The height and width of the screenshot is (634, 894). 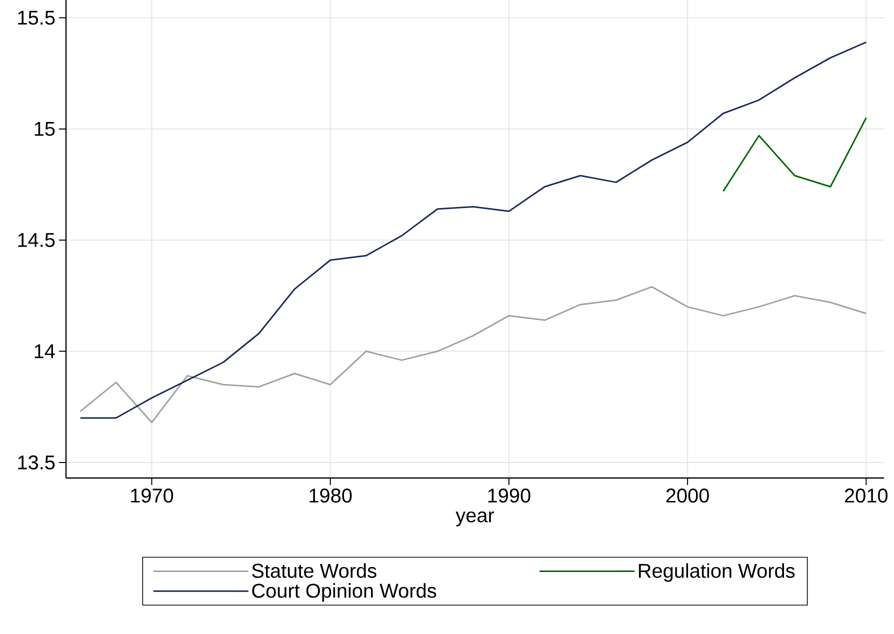 What do you see at coordinates (44, 129) in the screenshot?
I see `y-tick-label: 15` at bounding box center [44, 129].